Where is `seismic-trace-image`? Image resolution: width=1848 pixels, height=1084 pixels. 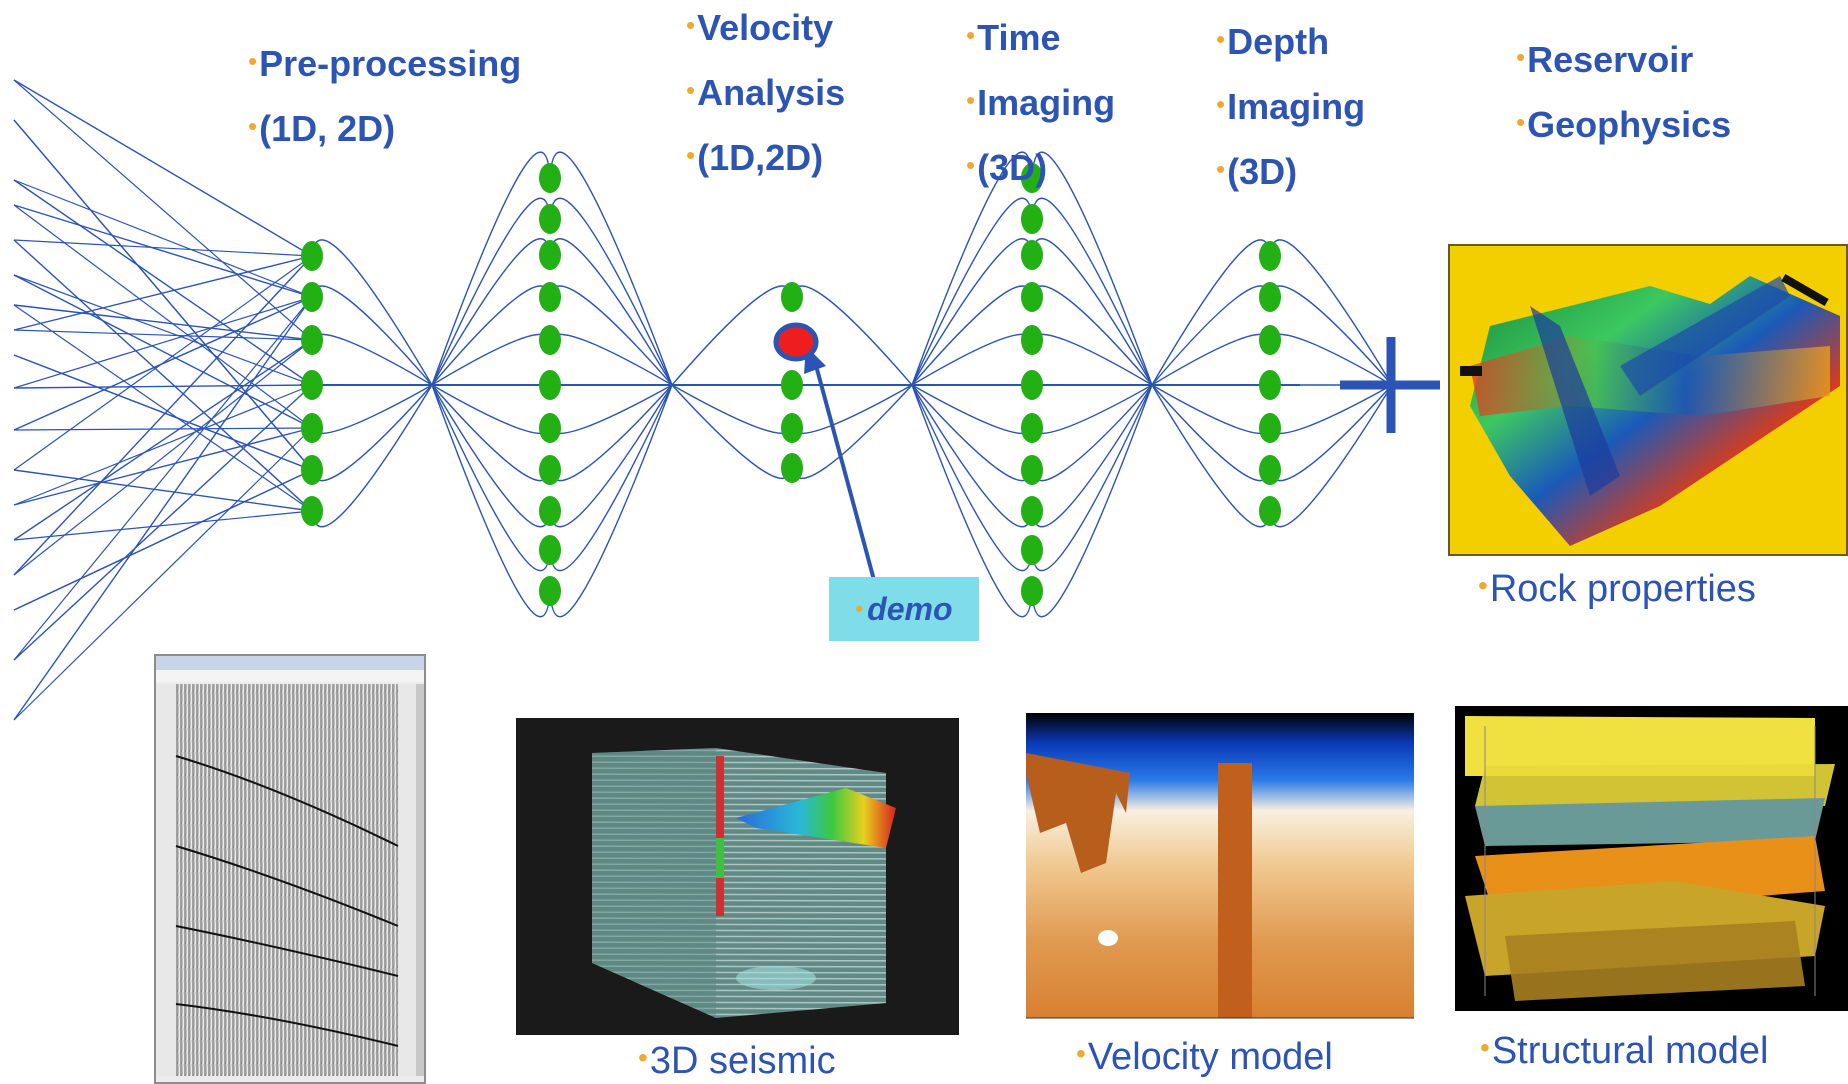
seismic-trace-image is located at coordinates (290, 869).